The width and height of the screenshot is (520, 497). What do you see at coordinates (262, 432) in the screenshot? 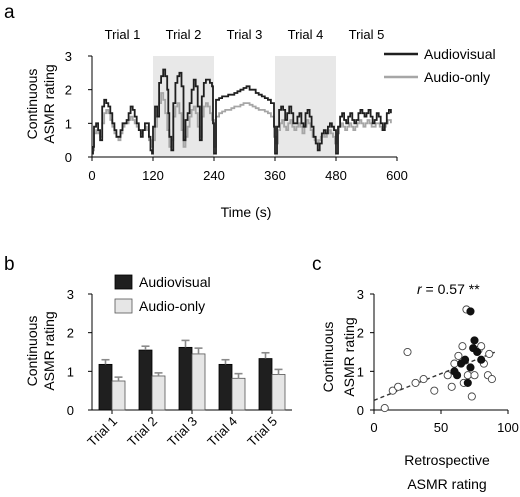
I see `x-tick-label: Trial 5` at bounding box center [262, 432].